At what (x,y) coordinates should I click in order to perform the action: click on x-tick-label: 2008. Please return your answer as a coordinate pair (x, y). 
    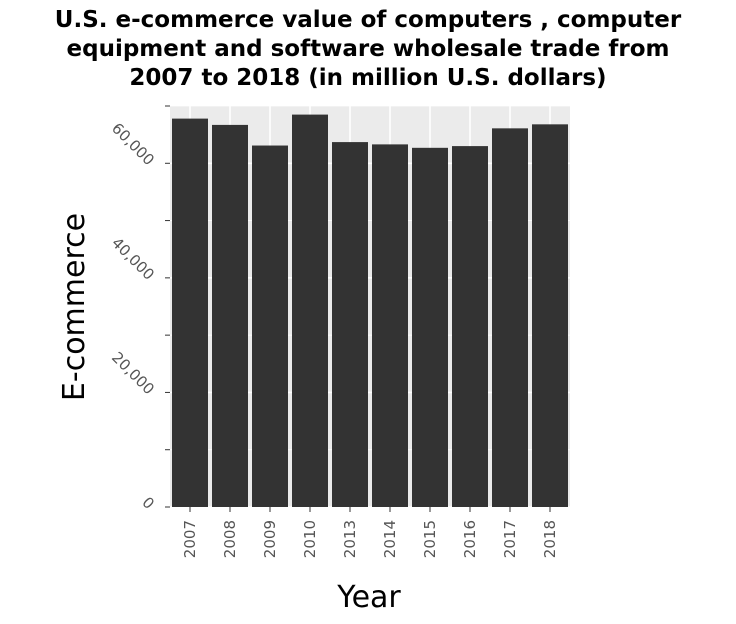
    Looking at the image, I should click on (230, 539).